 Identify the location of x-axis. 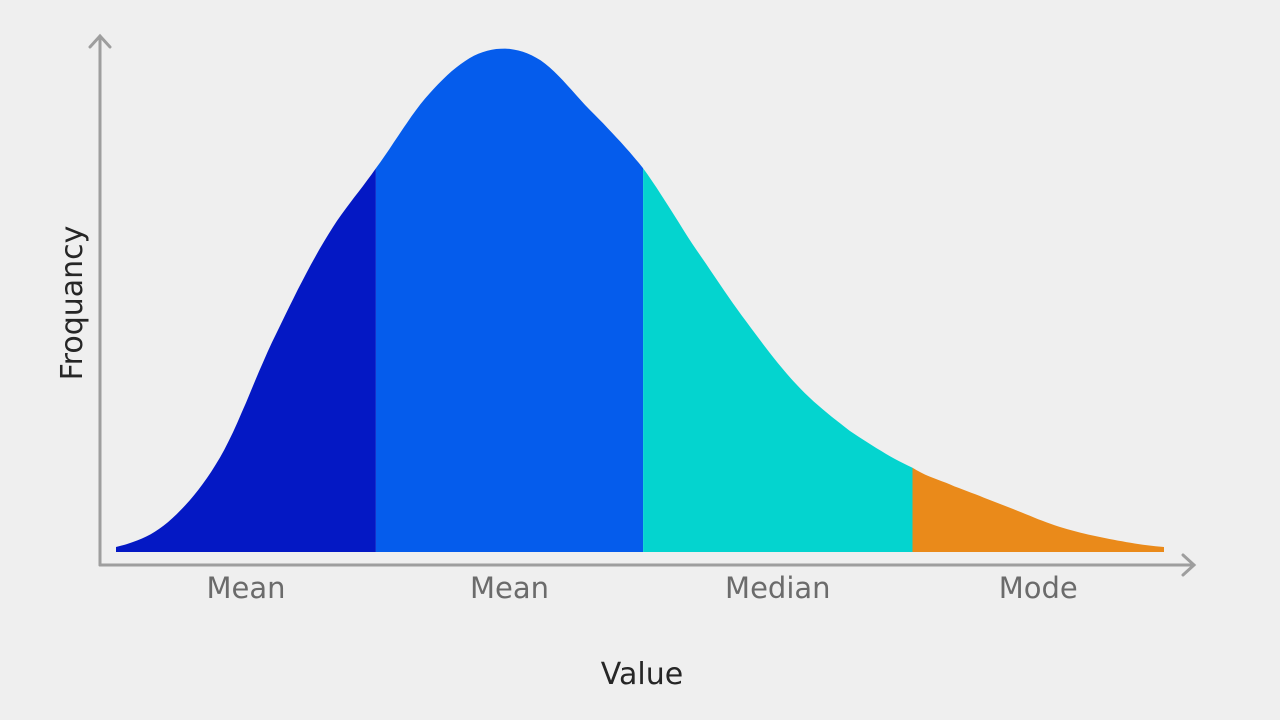
(647, 565).